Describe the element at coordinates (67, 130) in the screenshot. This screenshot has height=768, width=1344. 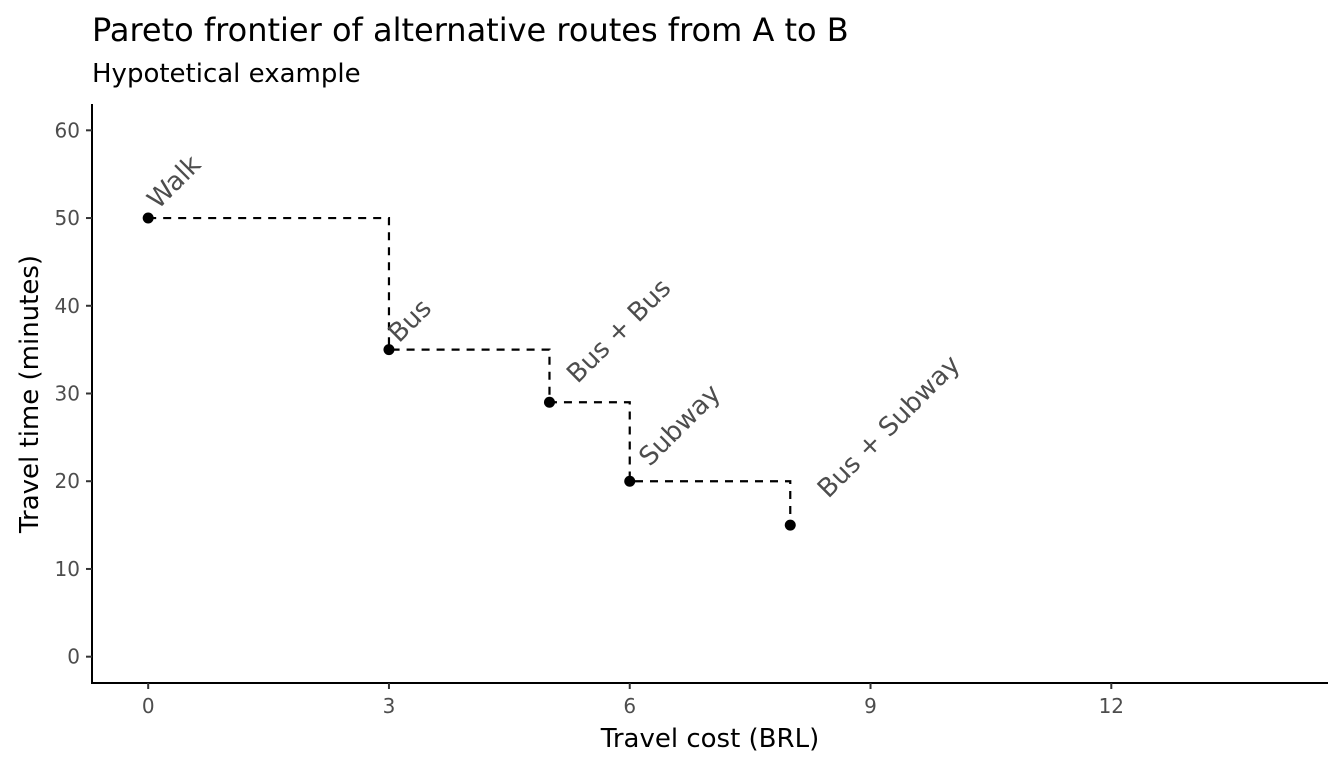
I see `y-tick-label: 60` at that location.